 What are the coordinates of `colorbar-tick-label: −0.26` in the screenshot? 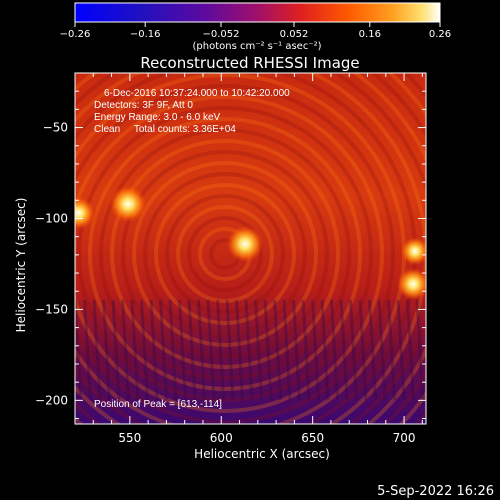 It's located at (75, 34).